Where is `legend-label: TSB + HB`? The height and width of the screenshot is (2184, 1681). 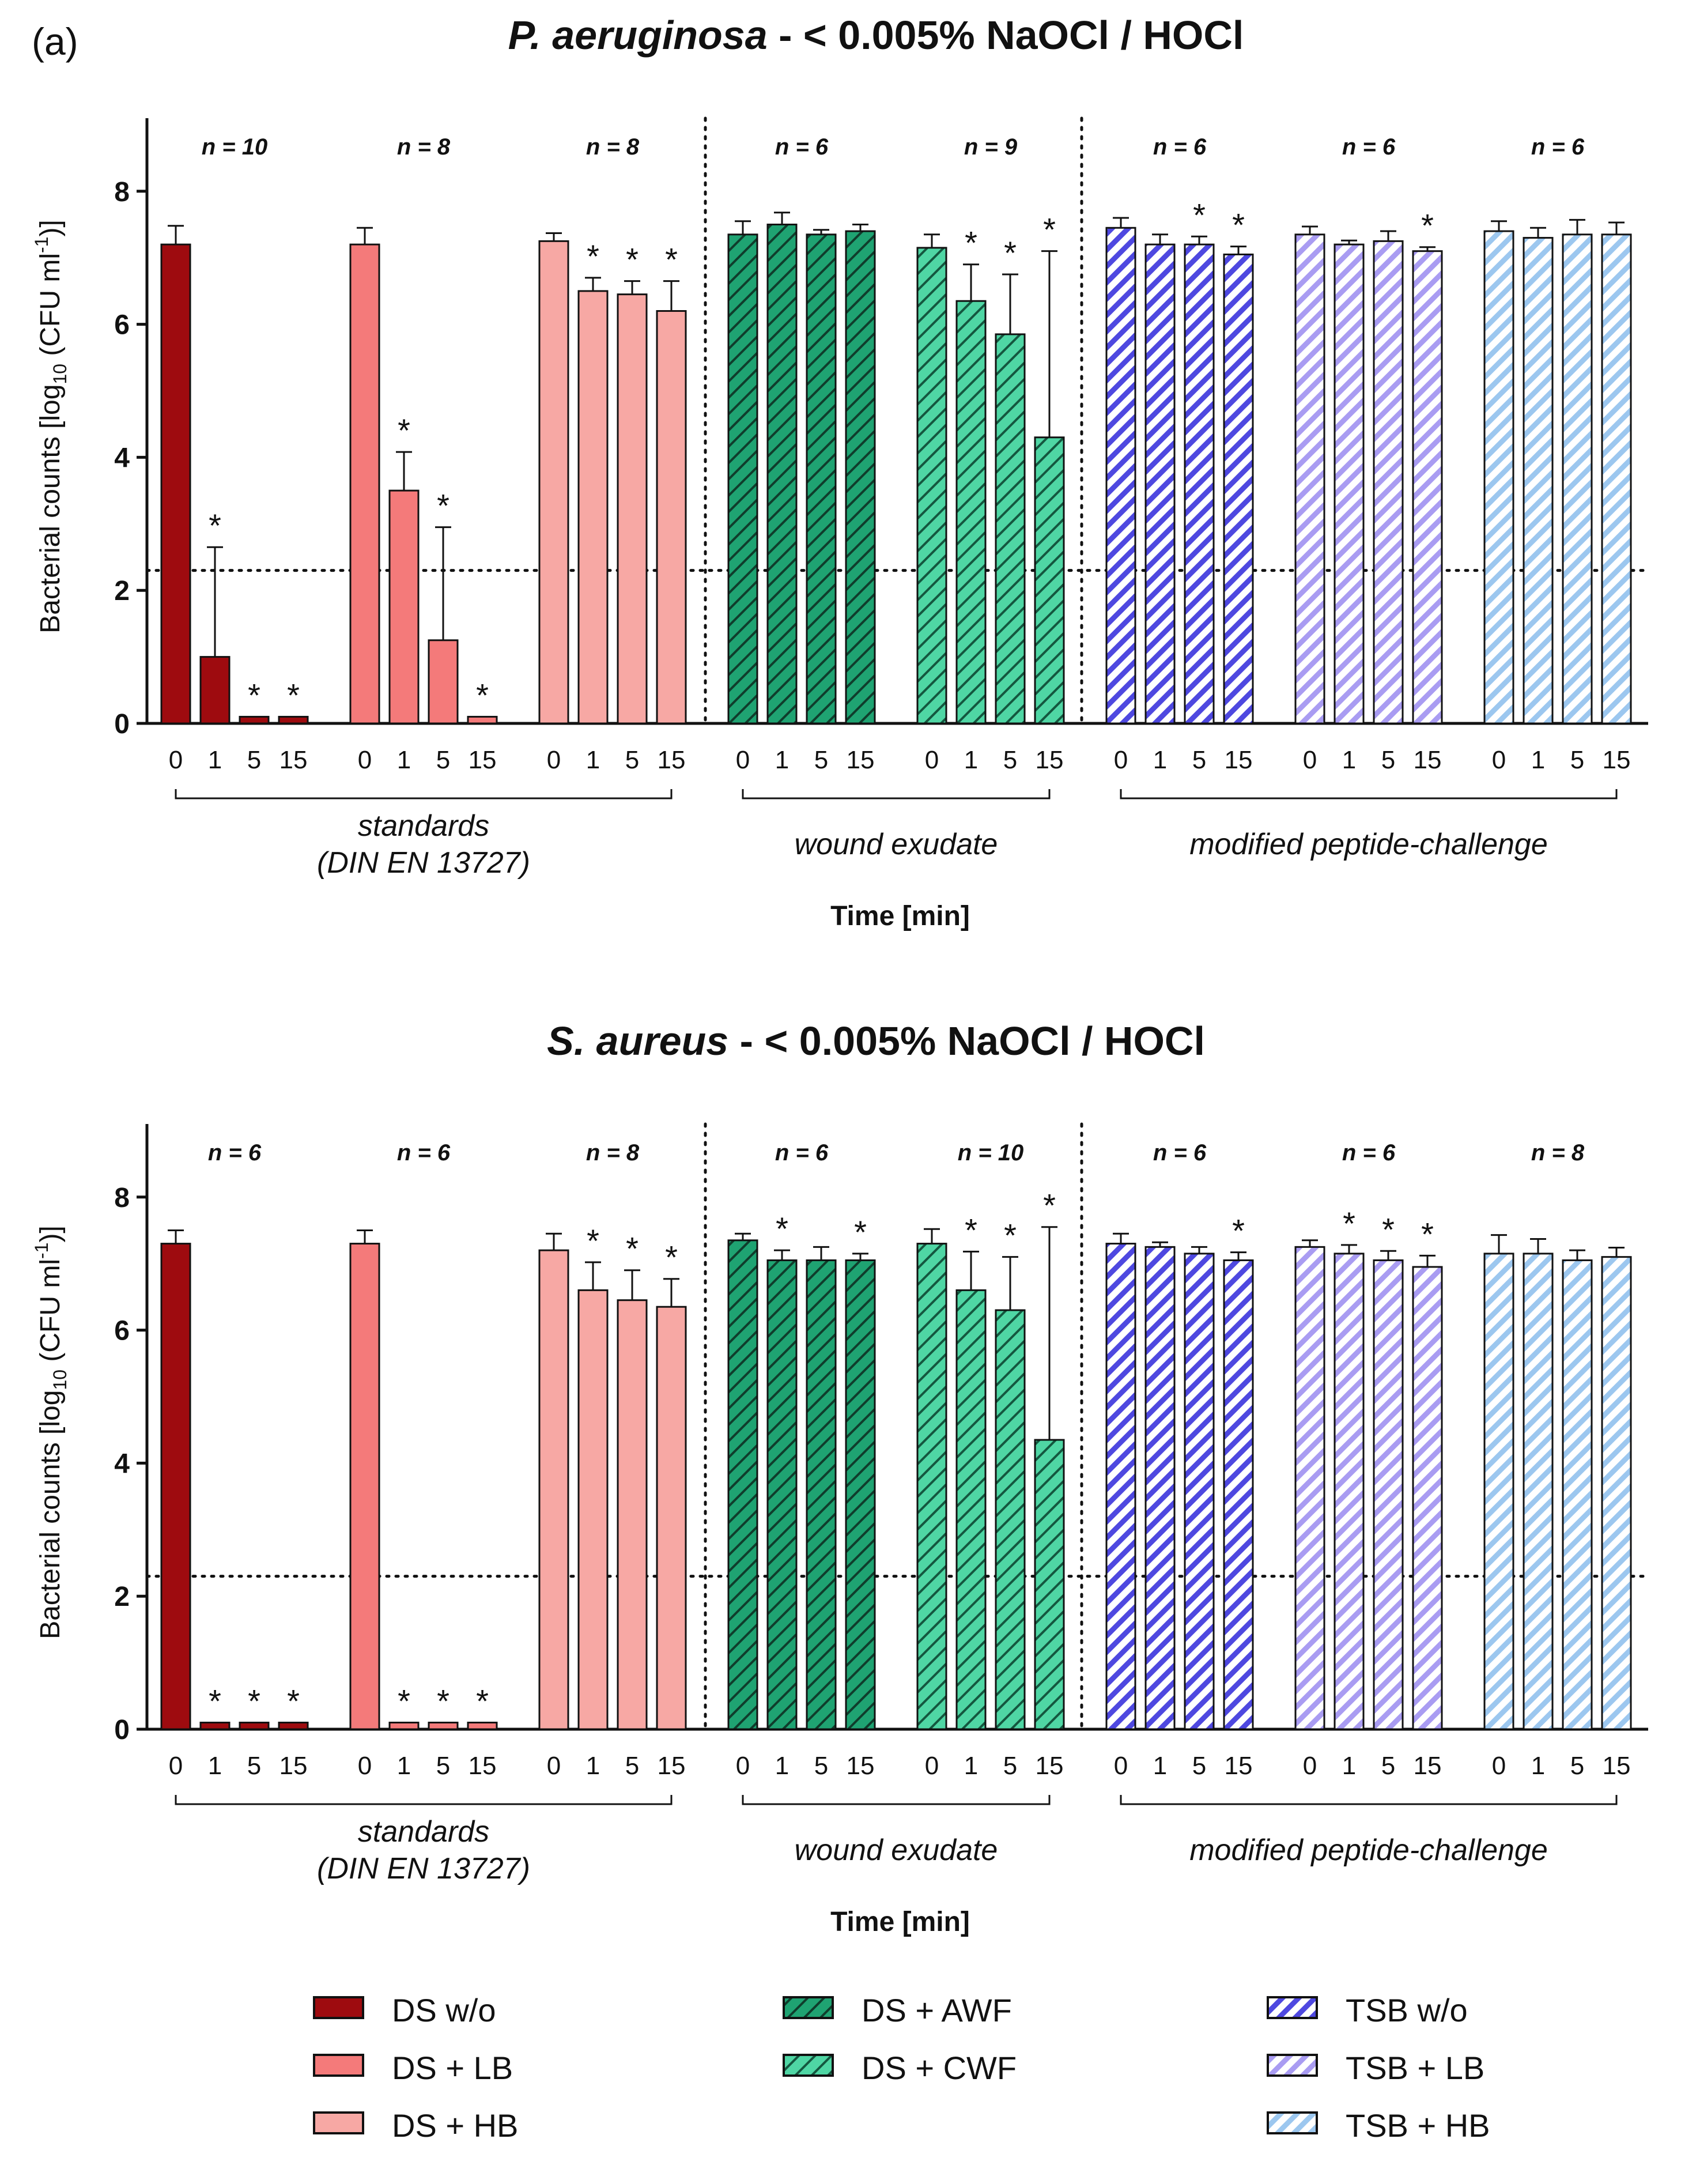
legend-label: TSB + HB is located at coordinates (1418, 2125).